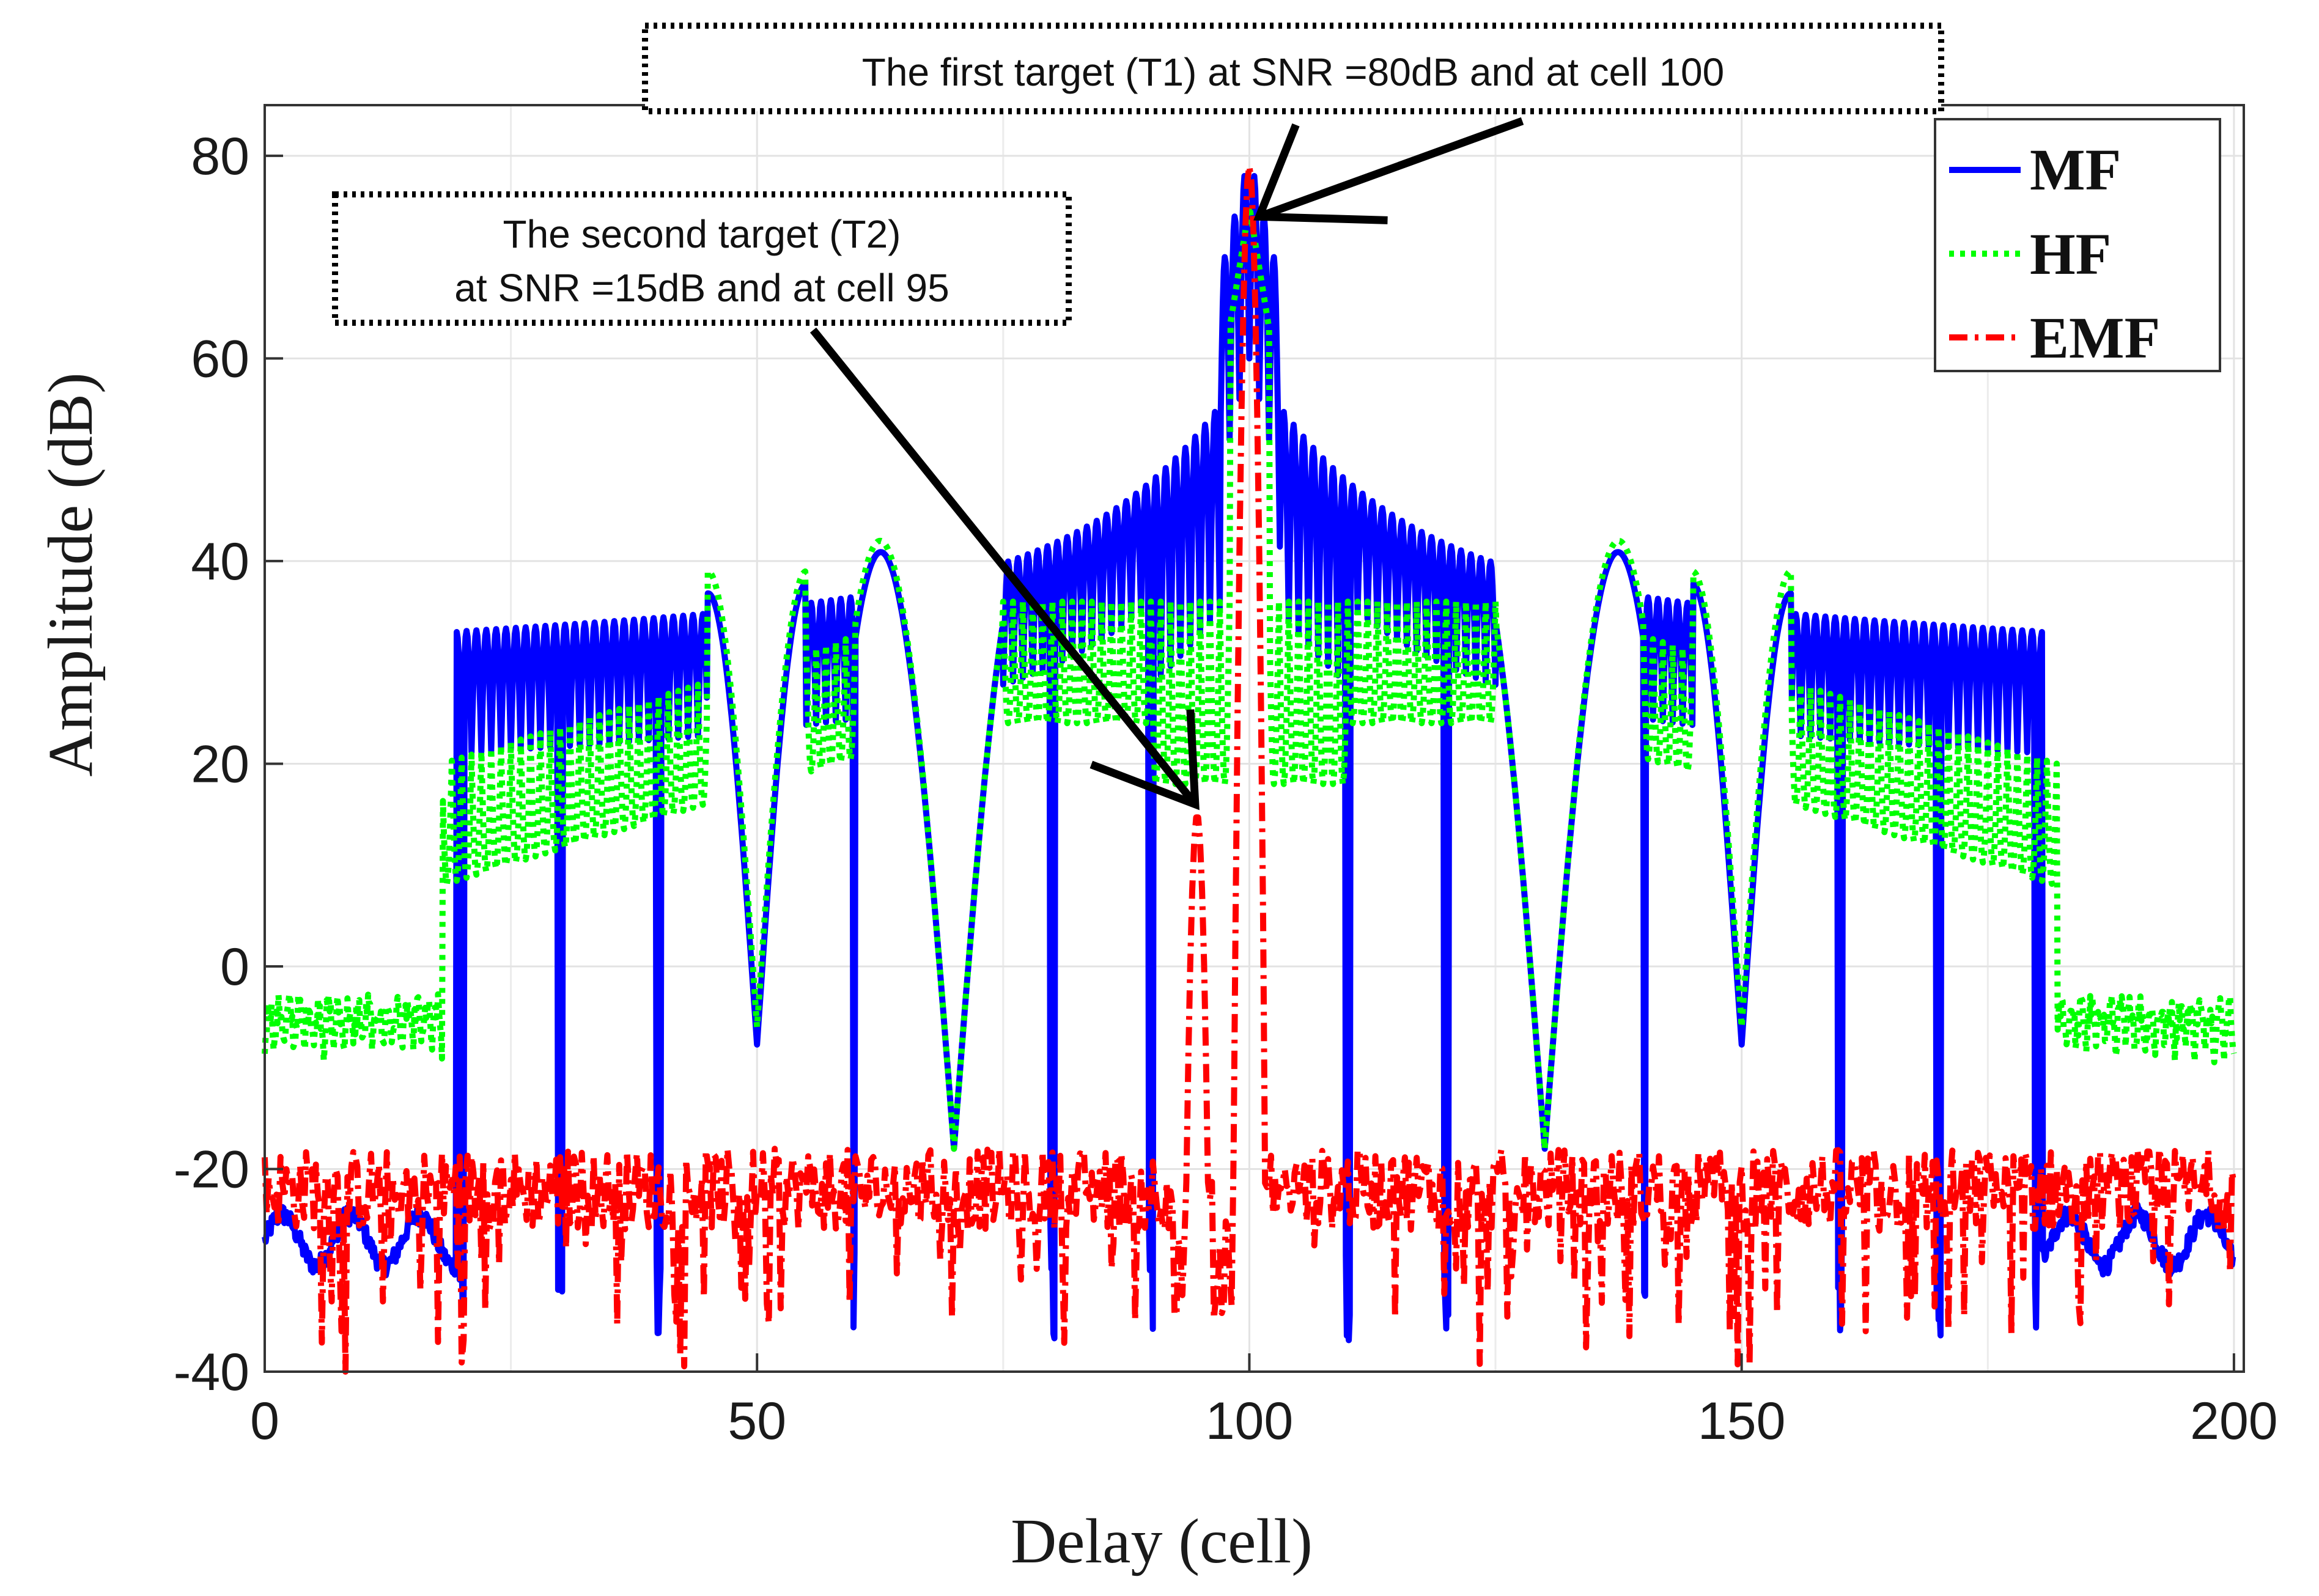  Describe the element at coordinates (2234, 1421) in the screenshot. I see `x-tick-label: 200` at that location.